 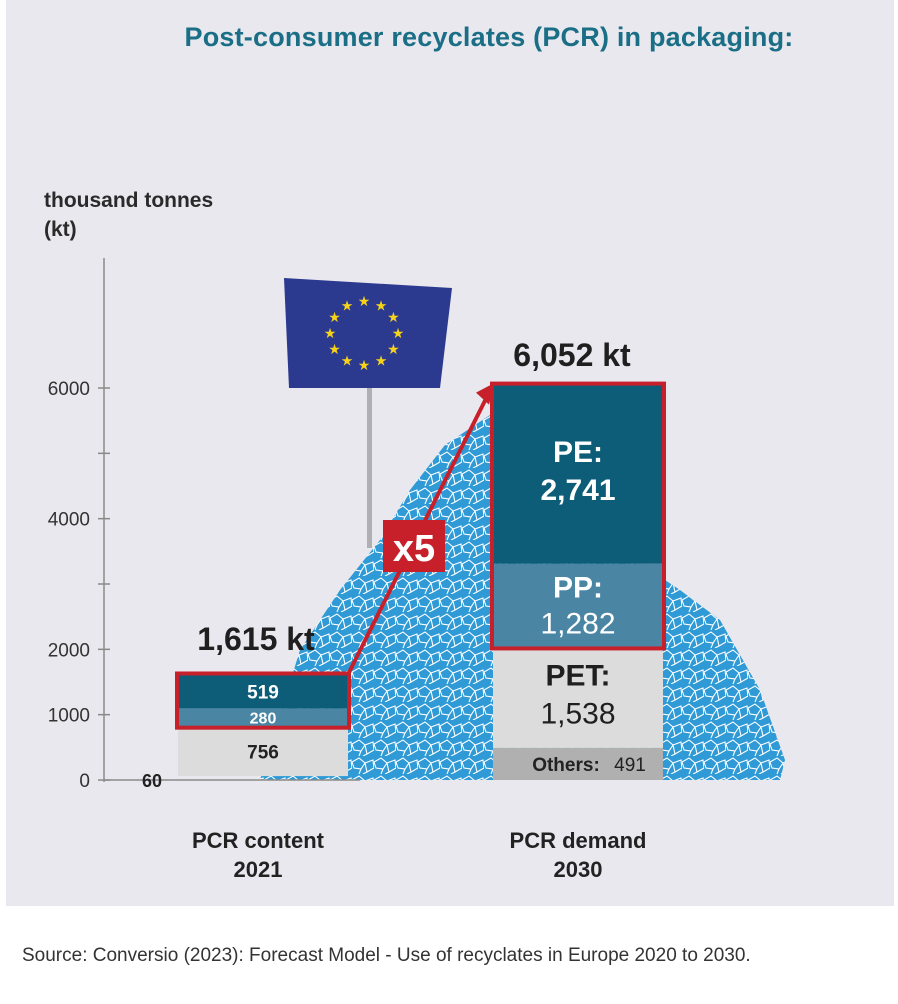 I want to click on bar-2030-pp, so click(x=578, y=605).